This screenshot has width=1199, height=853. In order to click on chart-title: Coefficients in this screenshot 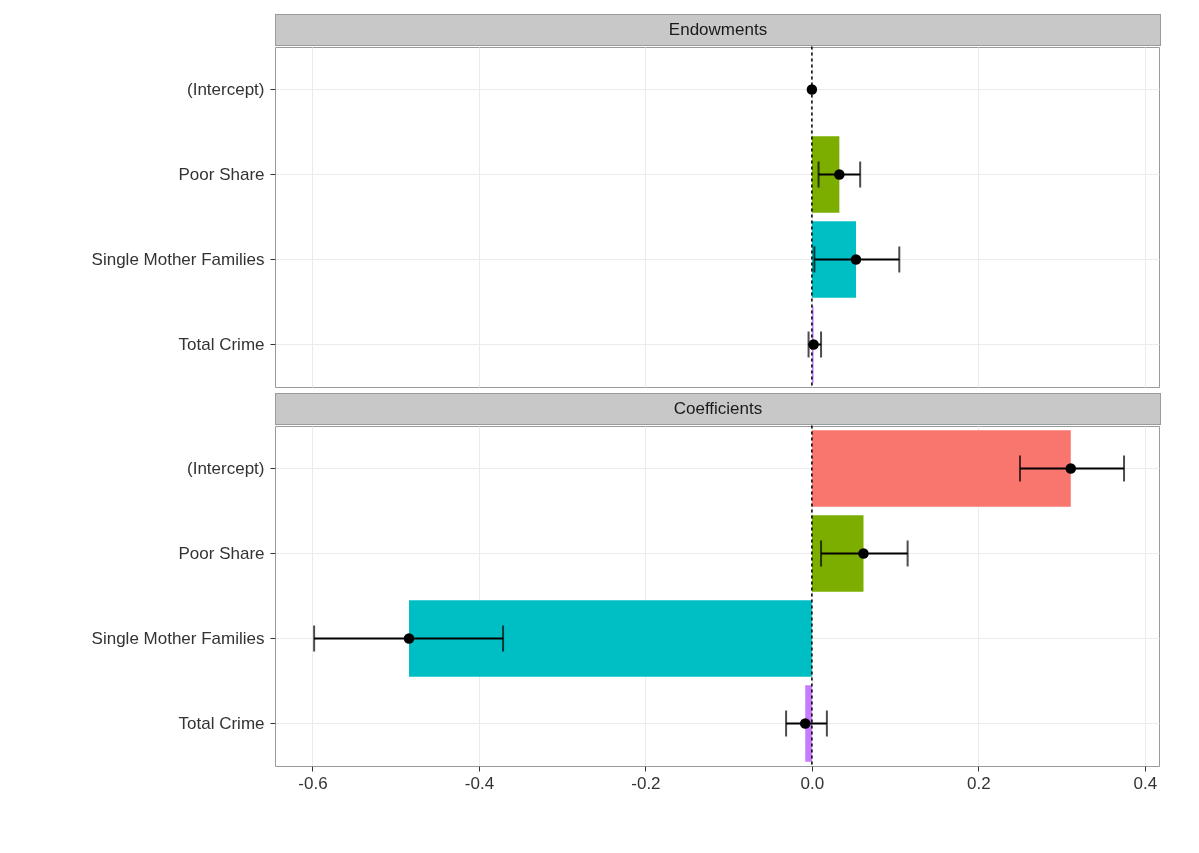, I will do `click(718, 409)`.